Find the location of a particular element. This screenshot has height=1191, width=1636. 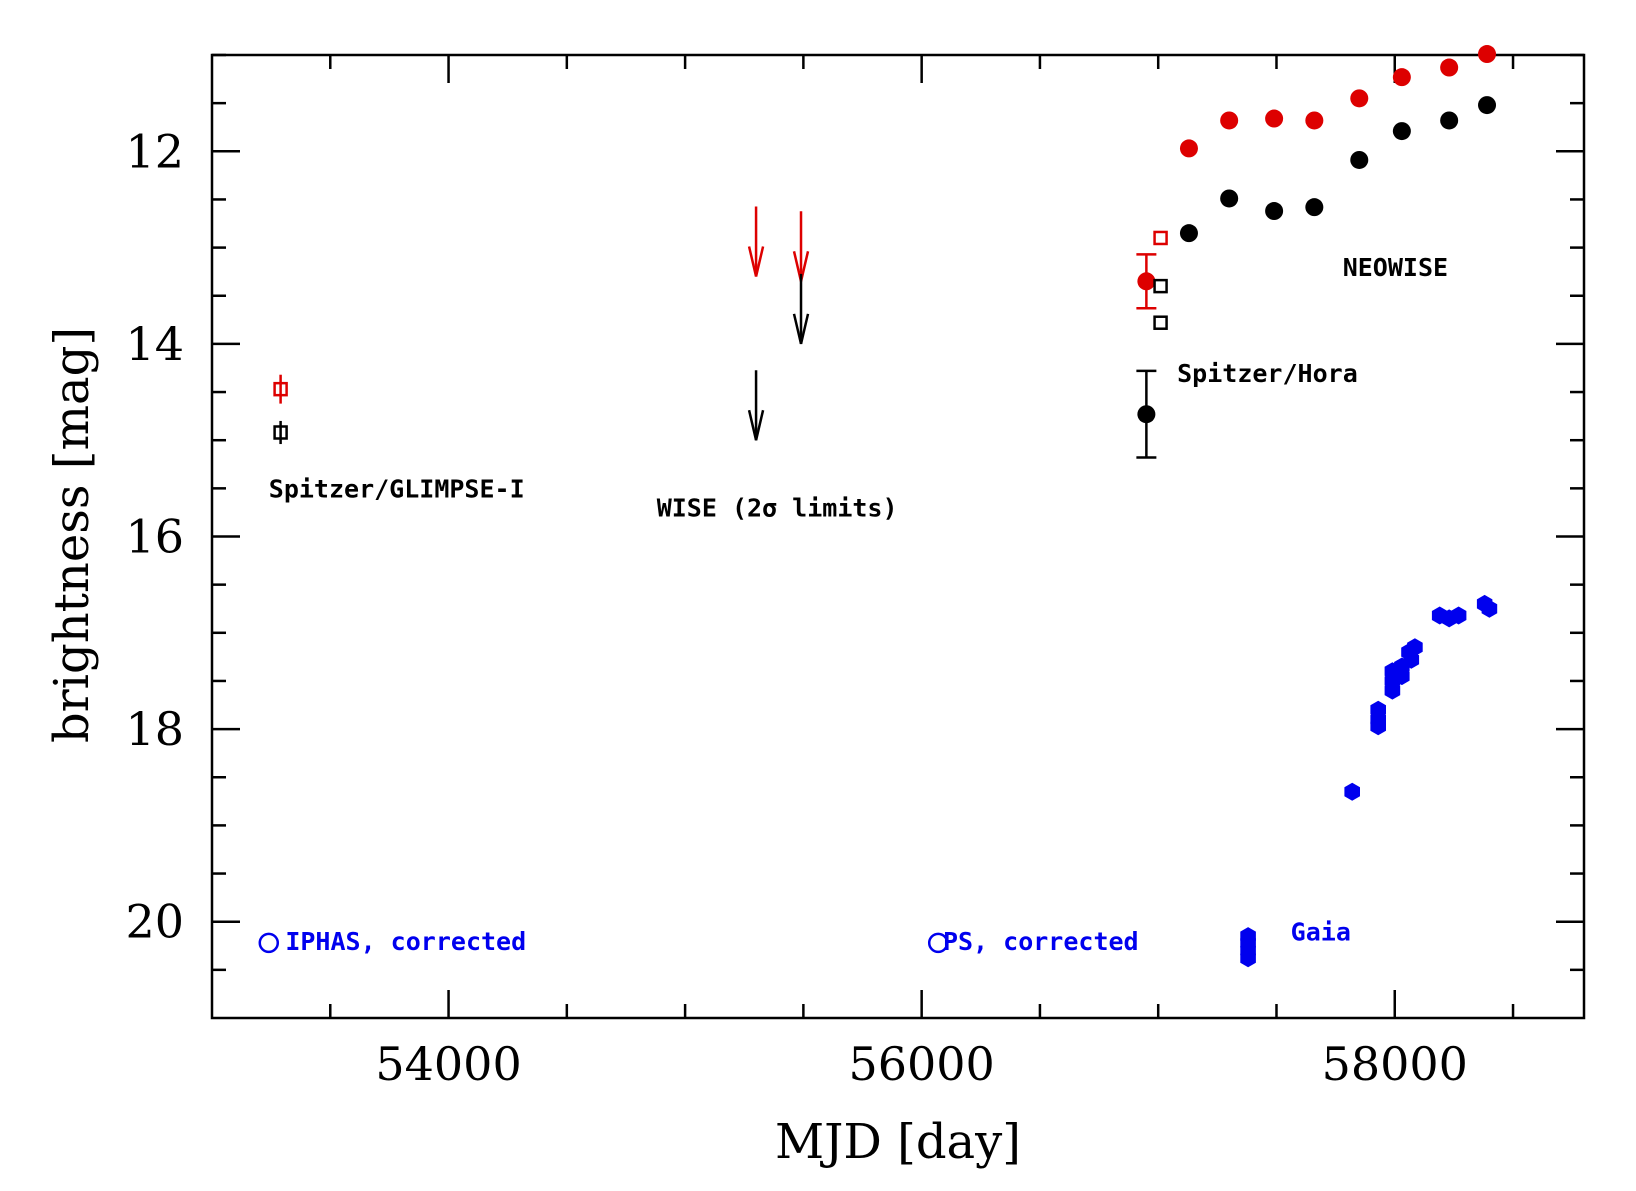

y-axis-title: brightness [mag] is located at coordinates (72, 535).